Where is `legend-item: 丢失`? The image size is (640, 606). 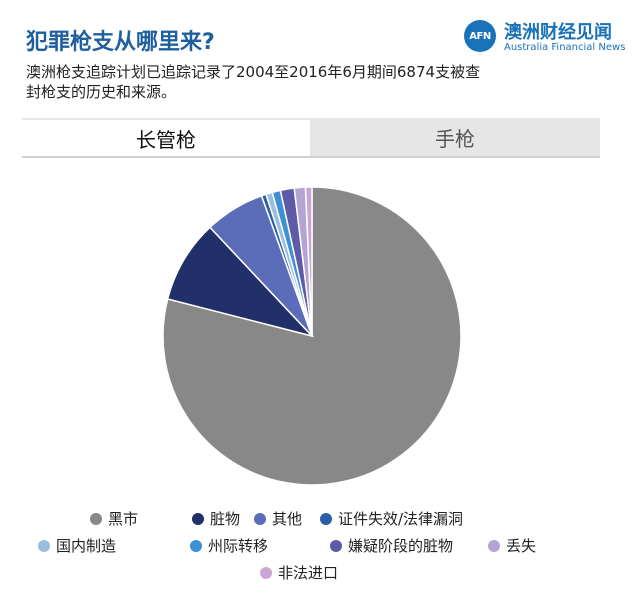 legend-item: 丢失 is located at coordinates (512, 545).